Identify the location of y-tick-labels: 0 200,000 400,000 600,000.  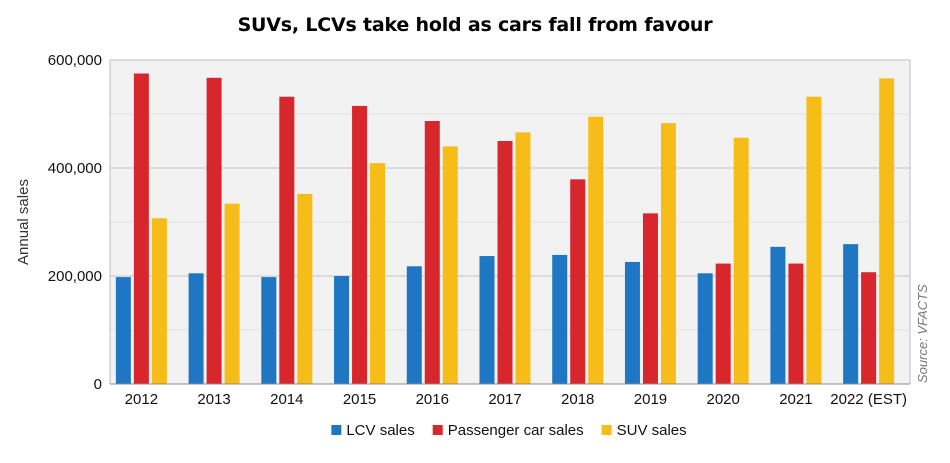
(75, 222).